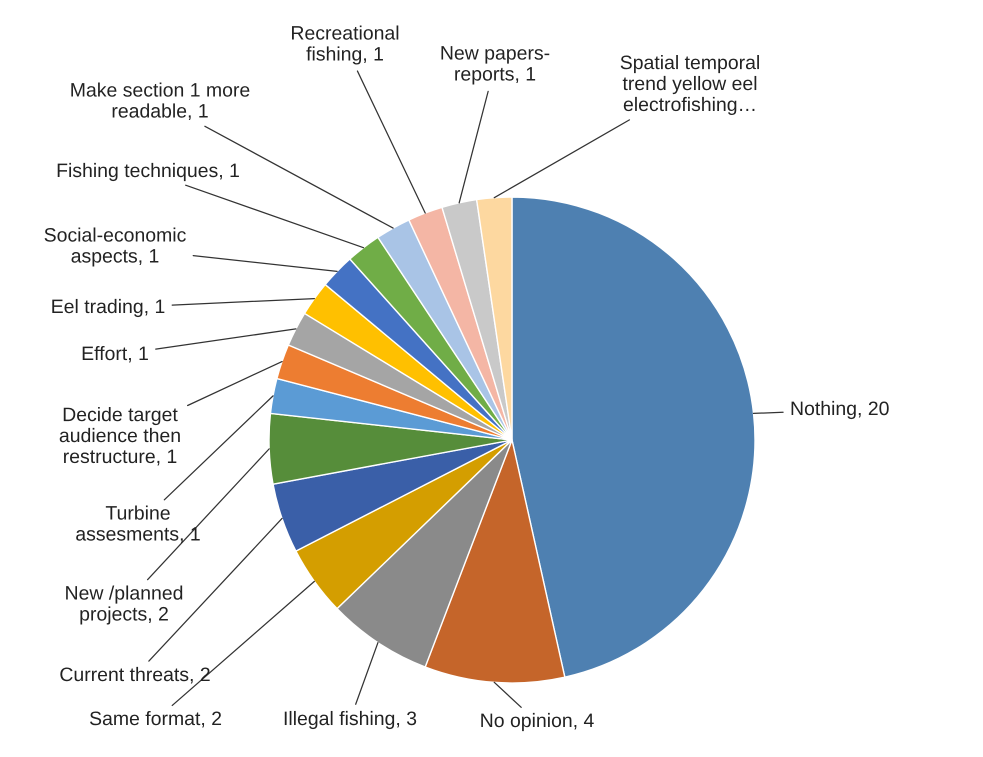  Describe the element at coordinates (160, 101) in the screenshot. I see `slice-label: Make section 1 more readable, 1` at that location.